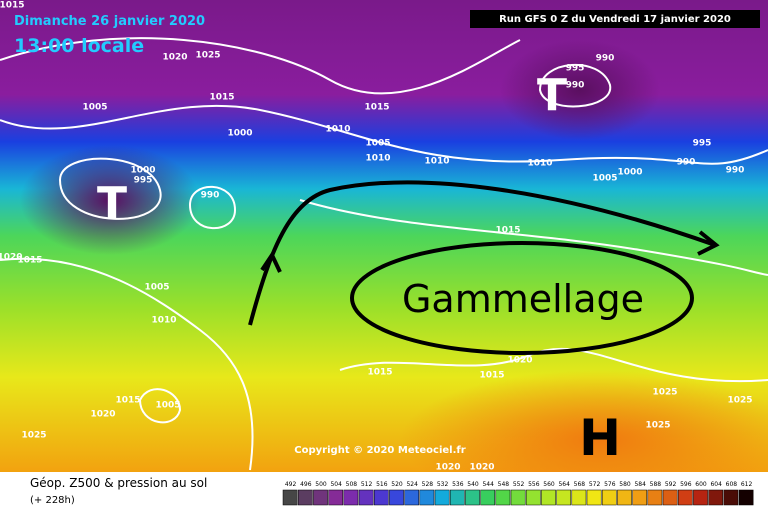 Image resolution: width=768 pixels, height=512 pixels. I want to click on scale-label: 584, so click(640, 484).